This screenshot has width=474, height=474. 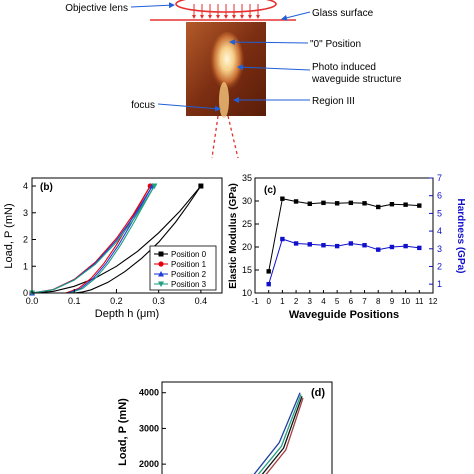 I want to click on series-1-unloading-line, so click(x=108, y=239).